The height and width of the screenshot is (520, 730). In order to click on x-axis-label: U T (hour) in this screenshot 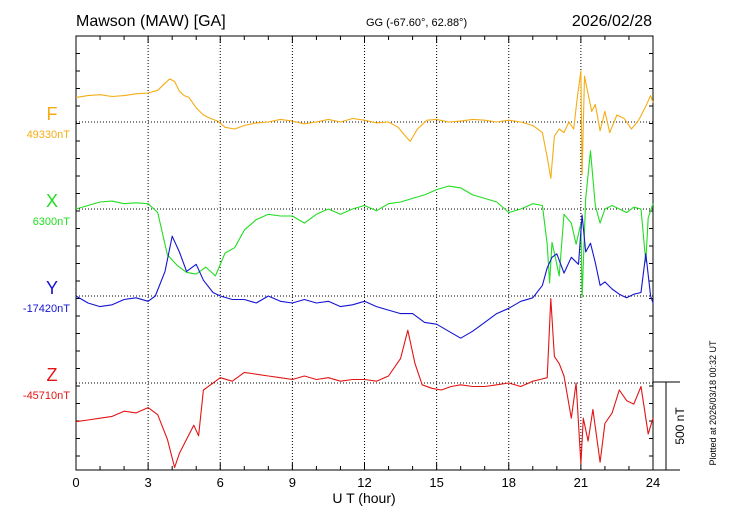, I will do `click(363, 498)`.